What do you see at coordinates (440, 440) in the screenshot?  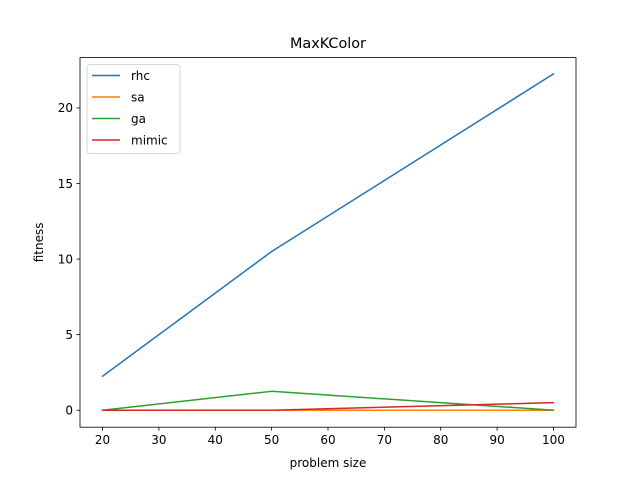 I see `x-tick-label: 80` at bounding box center [440, 440].